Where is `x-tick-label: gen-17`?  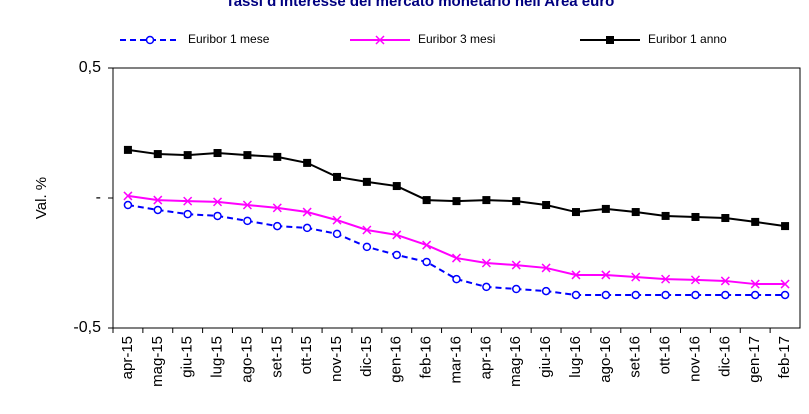
x-tick-label: gen-17 is located at coordinates (754, 359).